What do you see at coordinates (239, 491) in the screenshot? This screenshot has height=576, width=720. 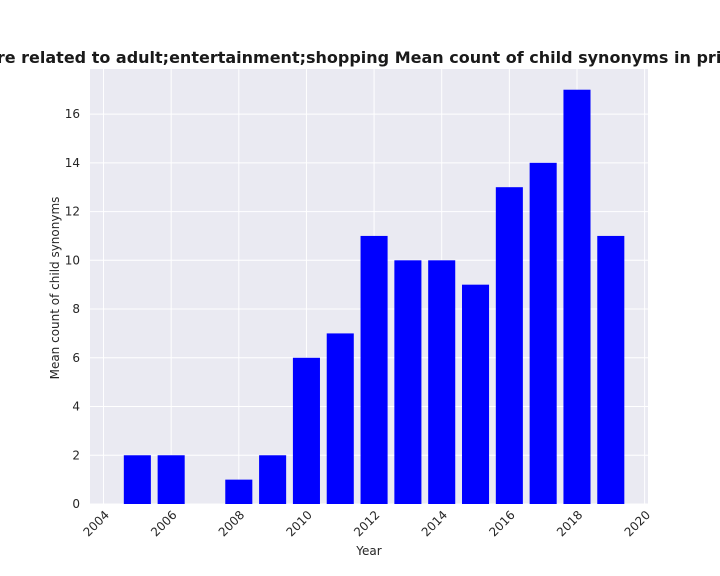 I see `bar-2008` at bounding box center [239, 491].